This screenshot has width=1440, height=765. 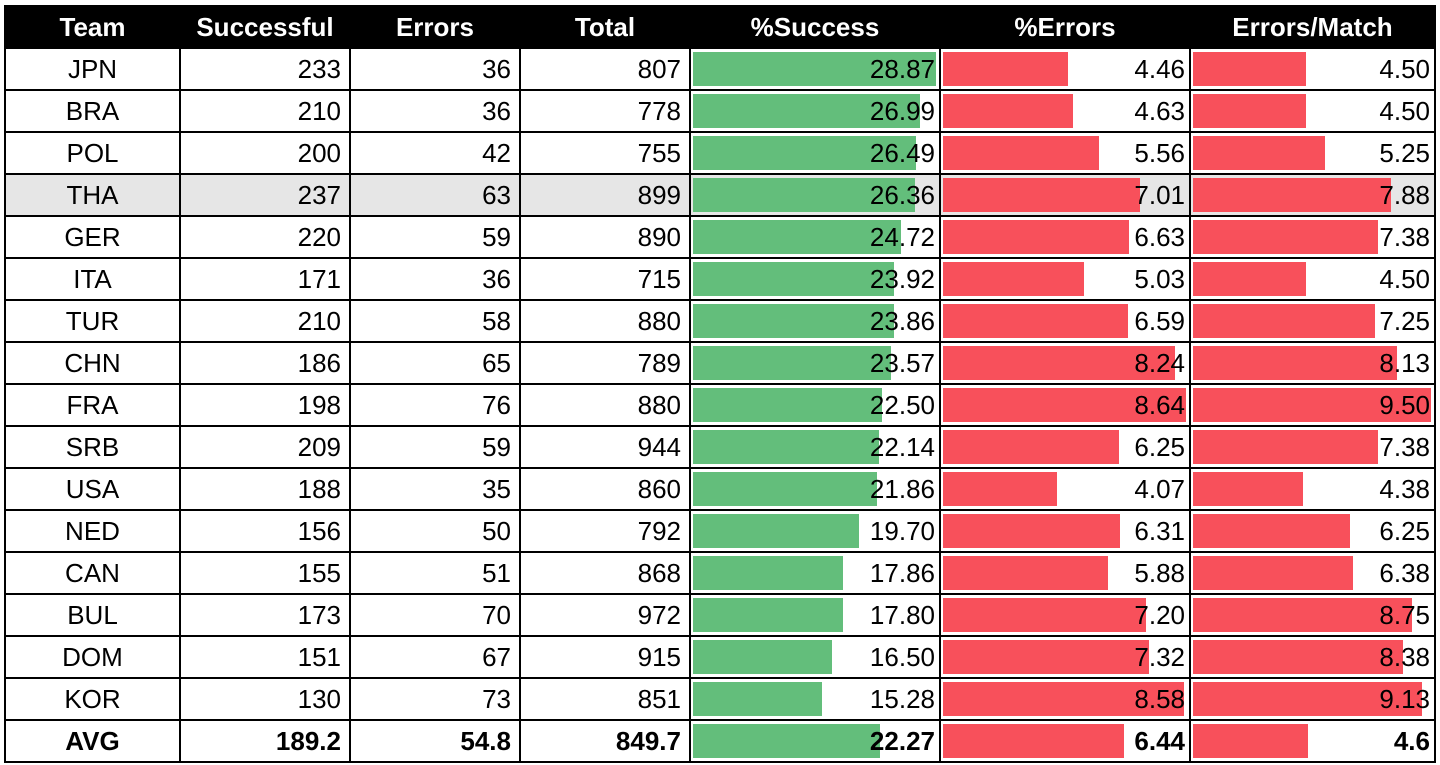 What do you see at coordinates (902, 573) in the screenshot?
I see `pct-success-bar-label: 17.86` at bounding box center [902, 573].